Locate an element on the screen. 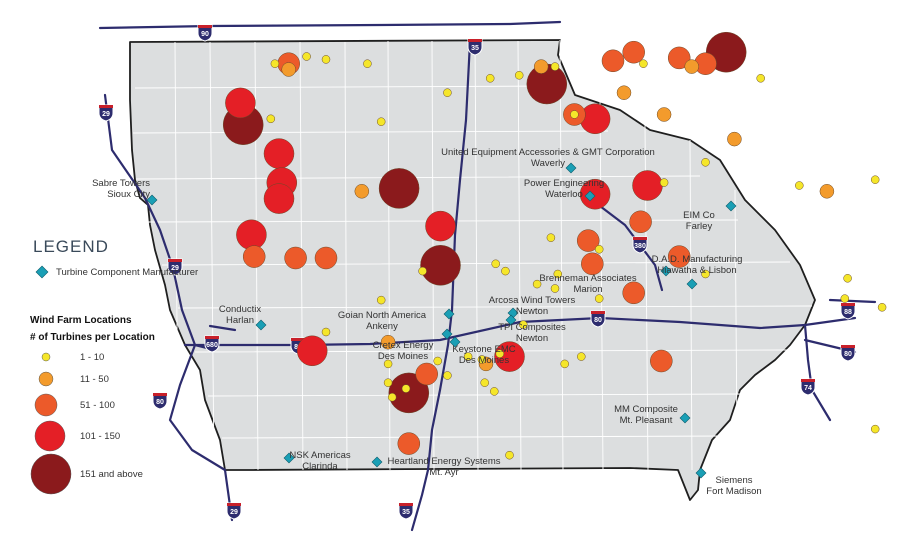 This screenshot has width=915, height=541. manufacturer-name: Goian North America is located at coordinates (382, 315).